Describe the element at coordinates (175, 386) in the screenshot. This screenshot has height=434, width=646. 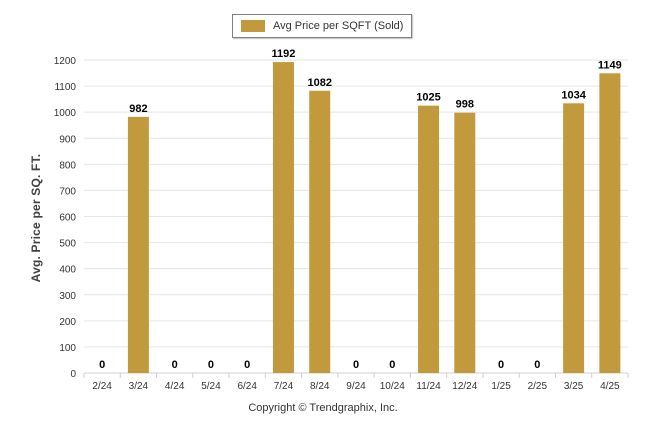
I see `x-tick-label: 4/24` at that location.